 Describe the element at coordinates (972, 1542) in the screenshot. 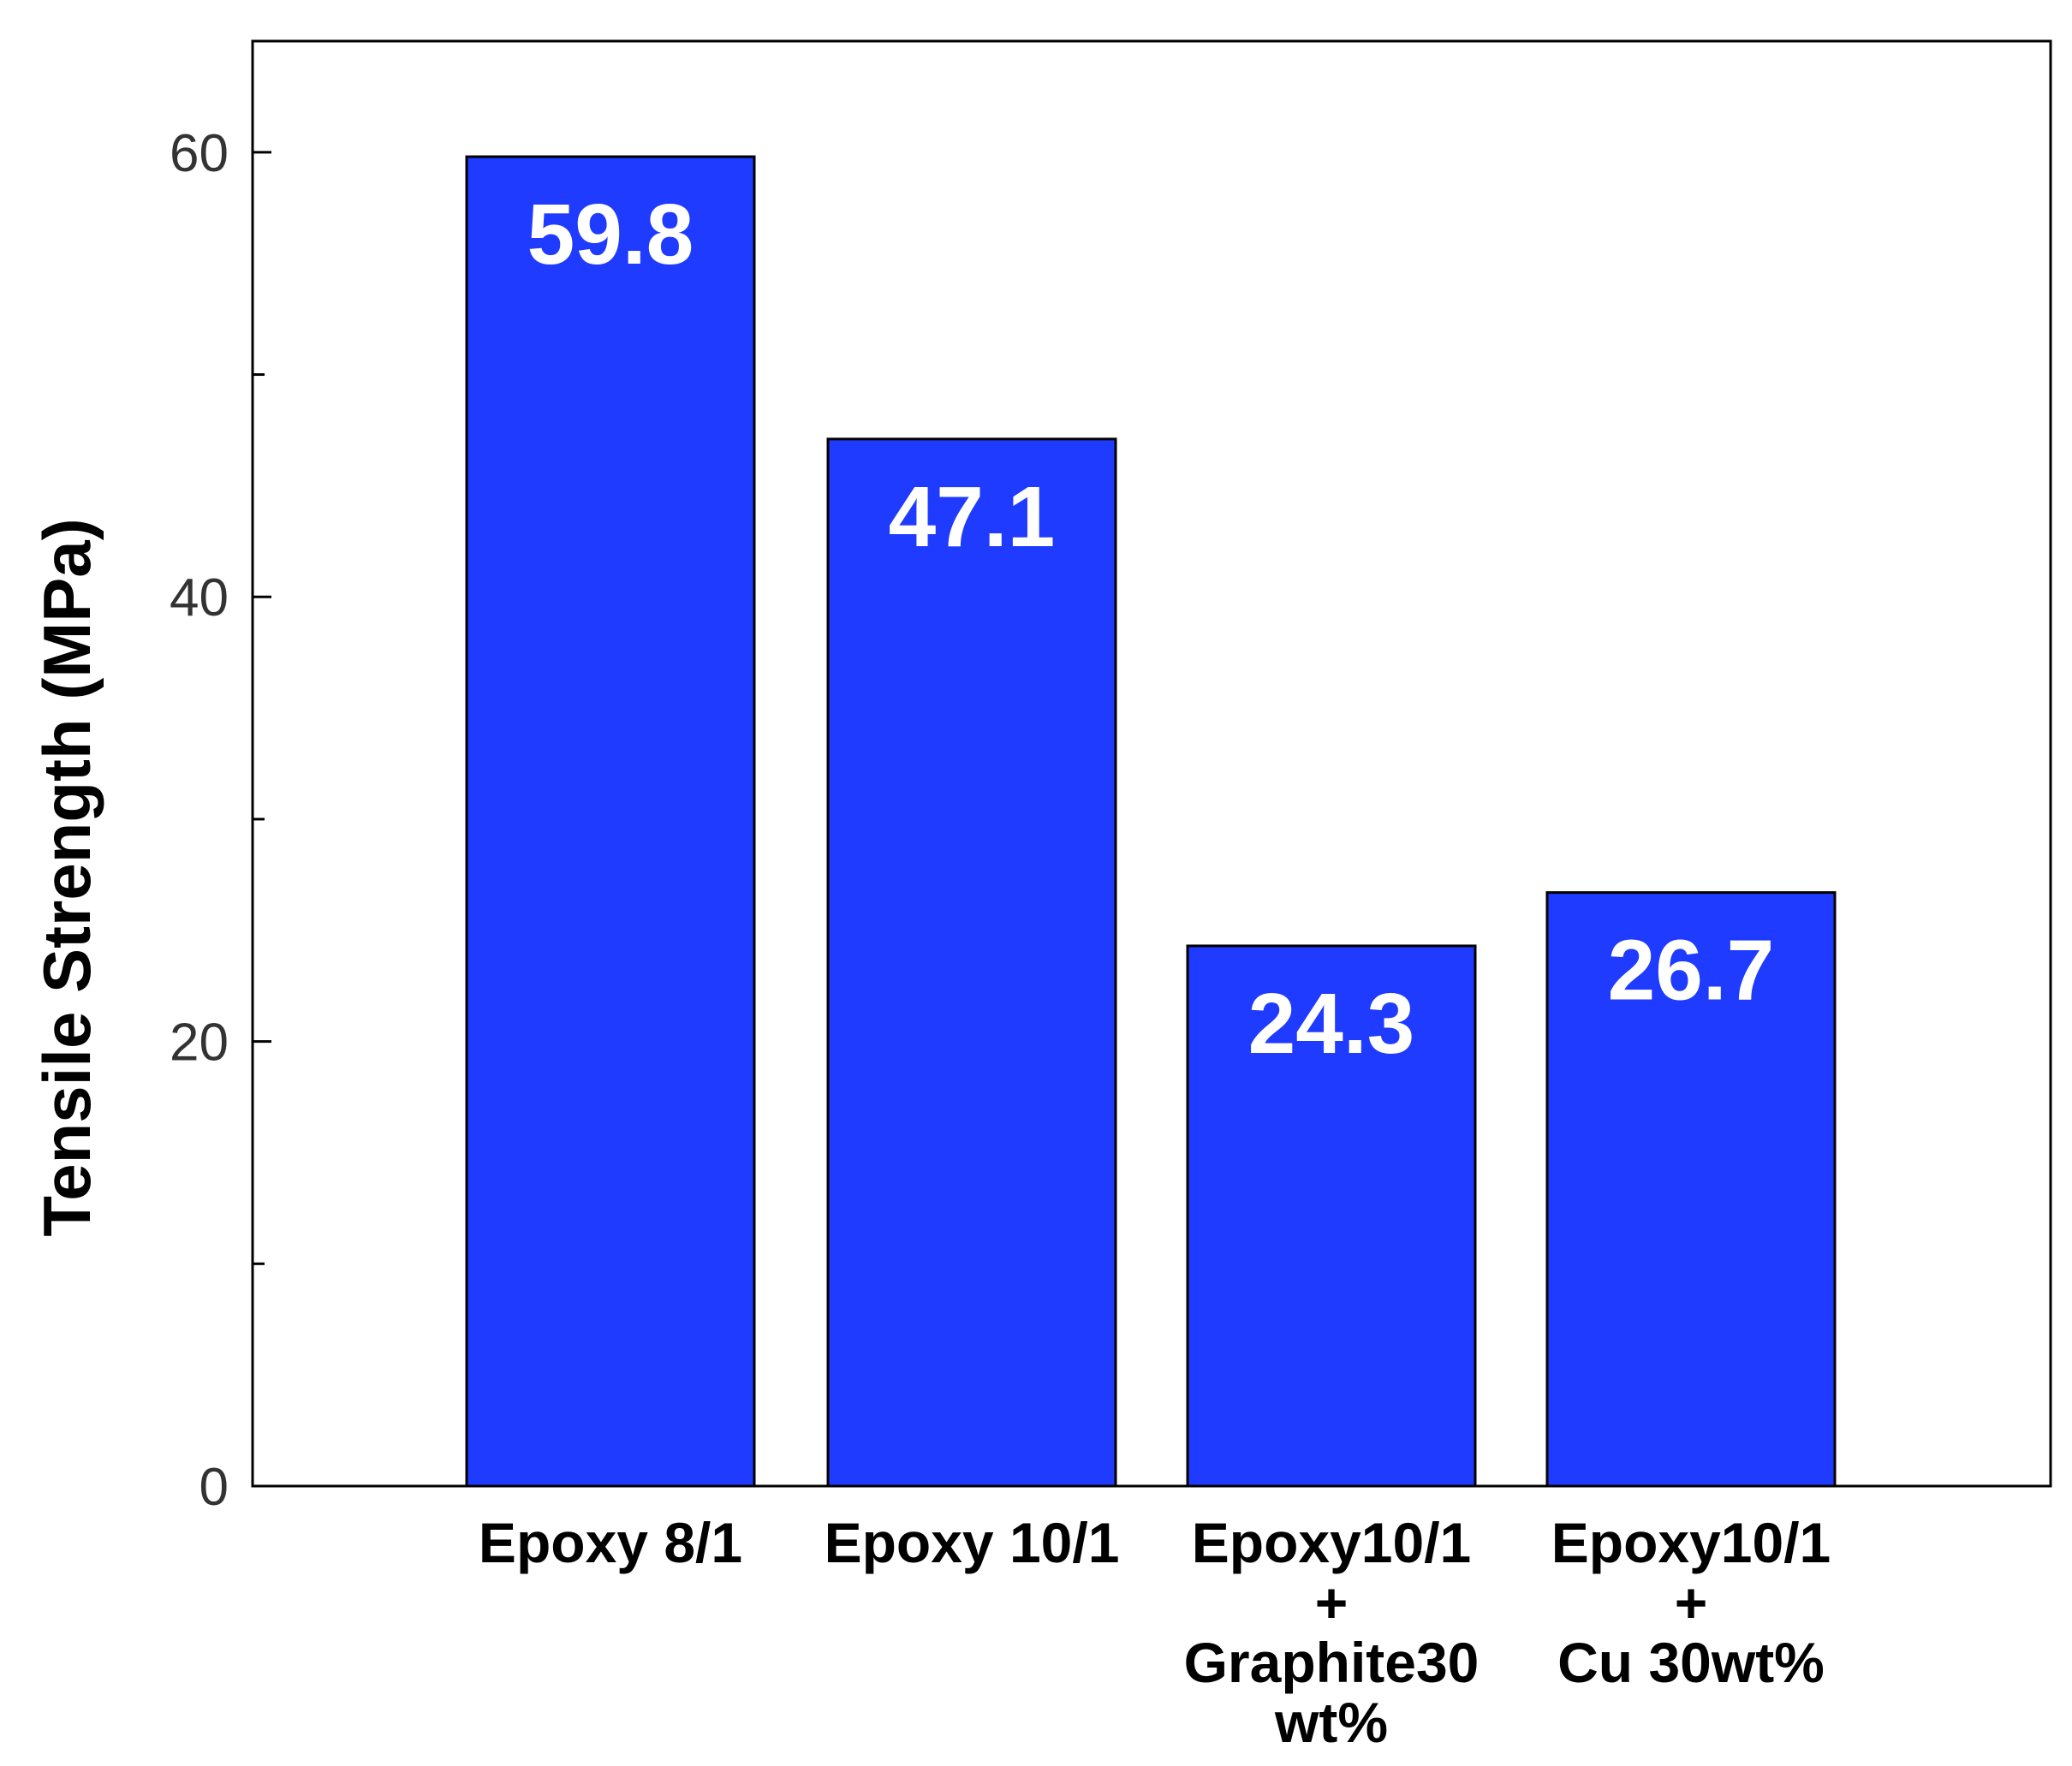

I see `x-category-label: Epoxy 10/1` at that location.